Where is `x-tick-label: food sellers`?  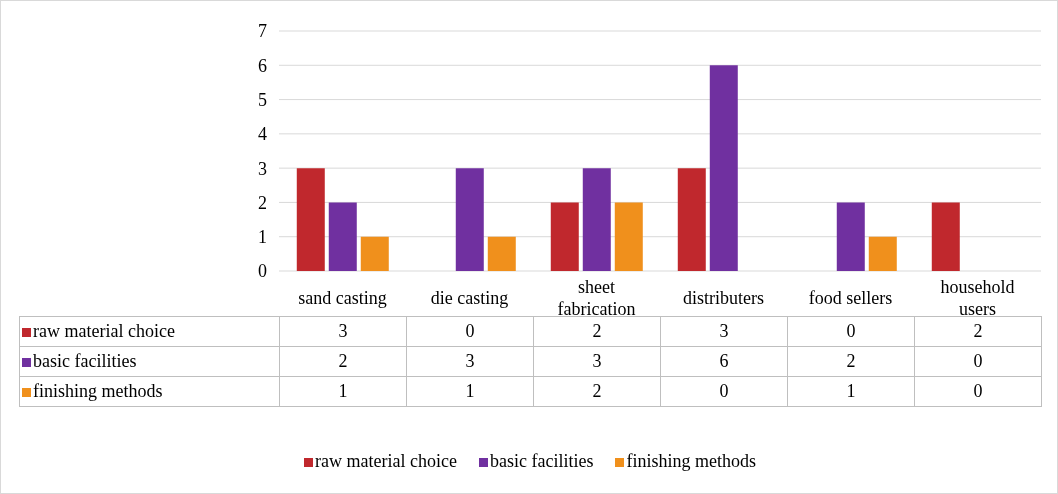
x-tick-label: food sellers is located at coordinates (850, 298).